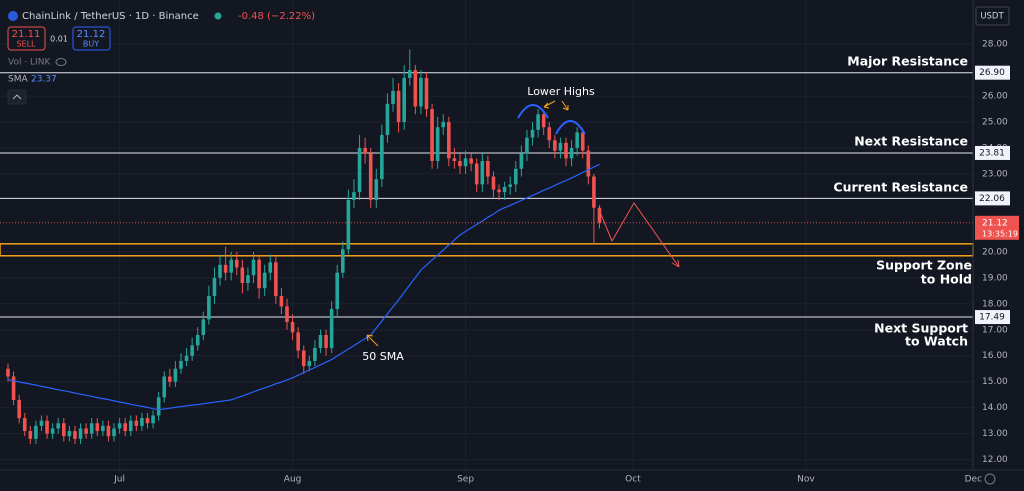 The height and width of the screenshot is (491, 1024). I want to click on buy-label: BUY, so click(91, 44).